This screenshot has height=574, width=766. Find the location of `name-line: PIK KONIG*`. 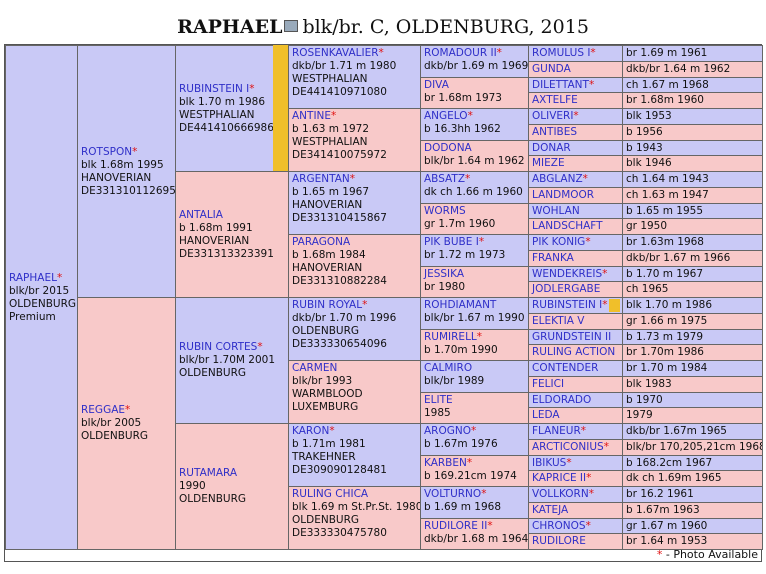

name-line: PIK KONIG* is located at coordinates (575, 242).